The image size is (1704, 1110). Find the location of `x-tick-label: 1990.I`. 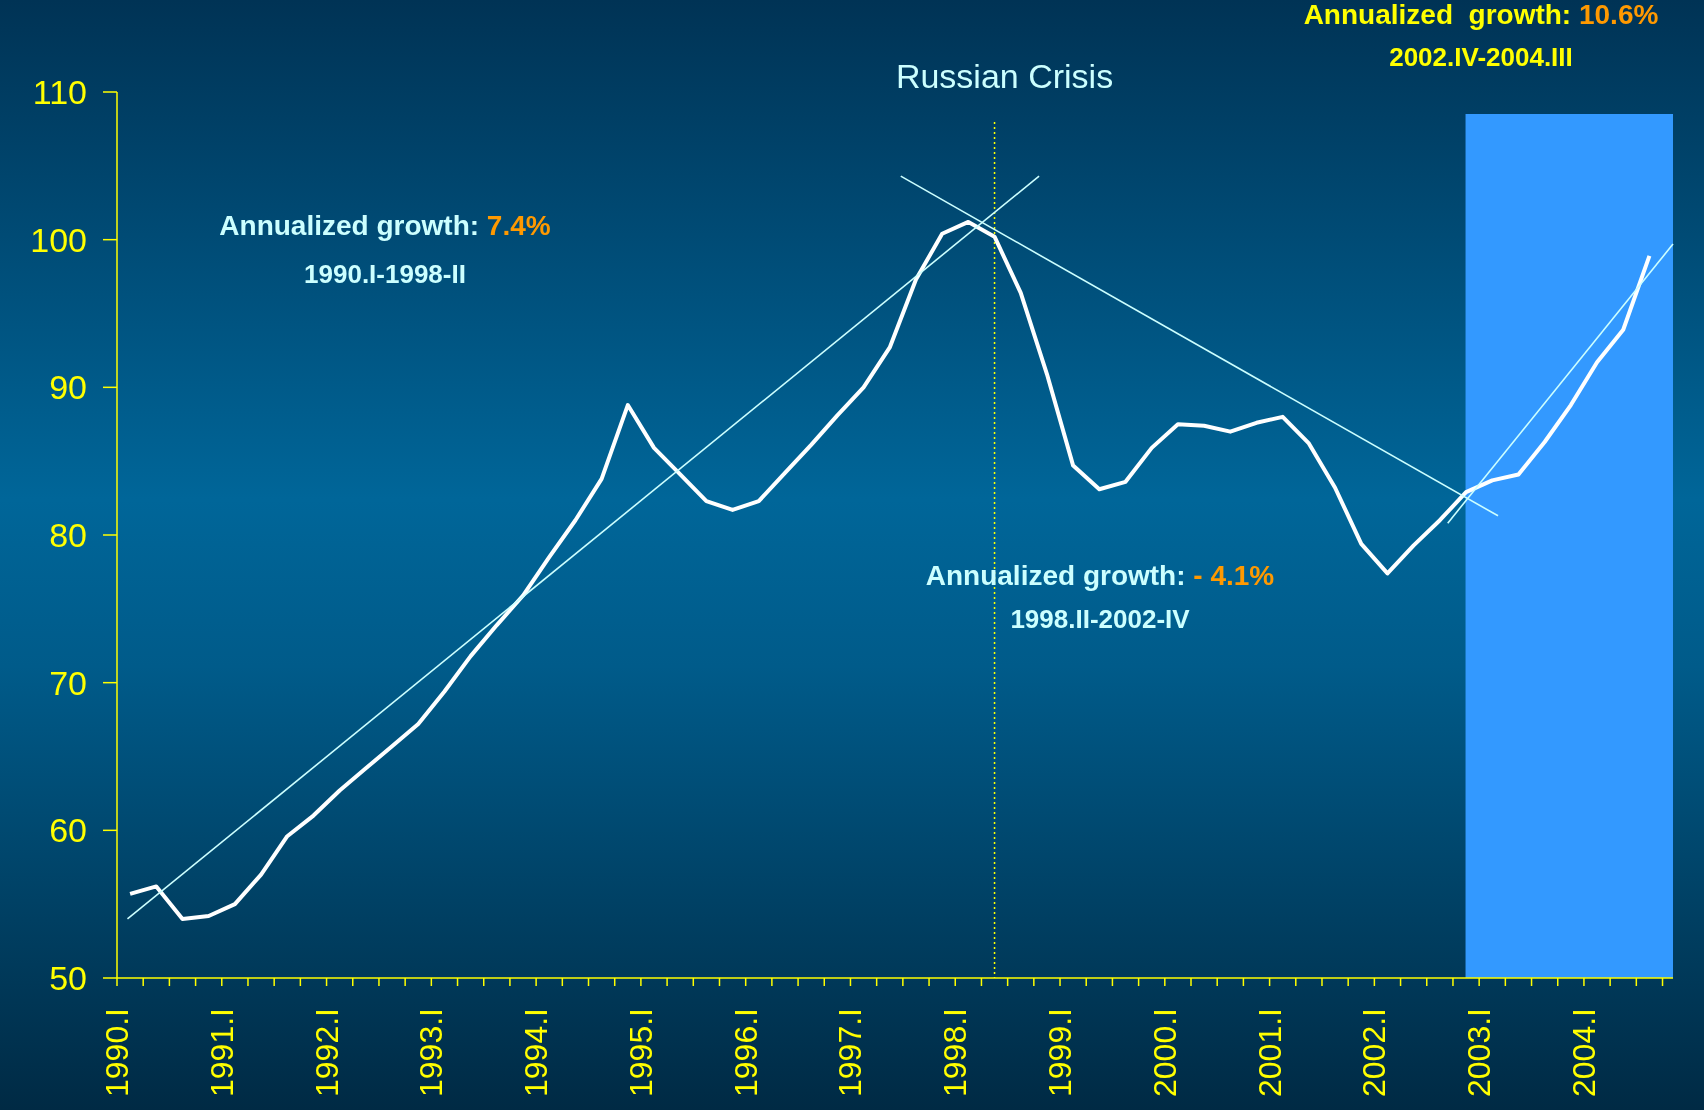

x-tick-label: 1990.I is located at coordinates (117, 1052).